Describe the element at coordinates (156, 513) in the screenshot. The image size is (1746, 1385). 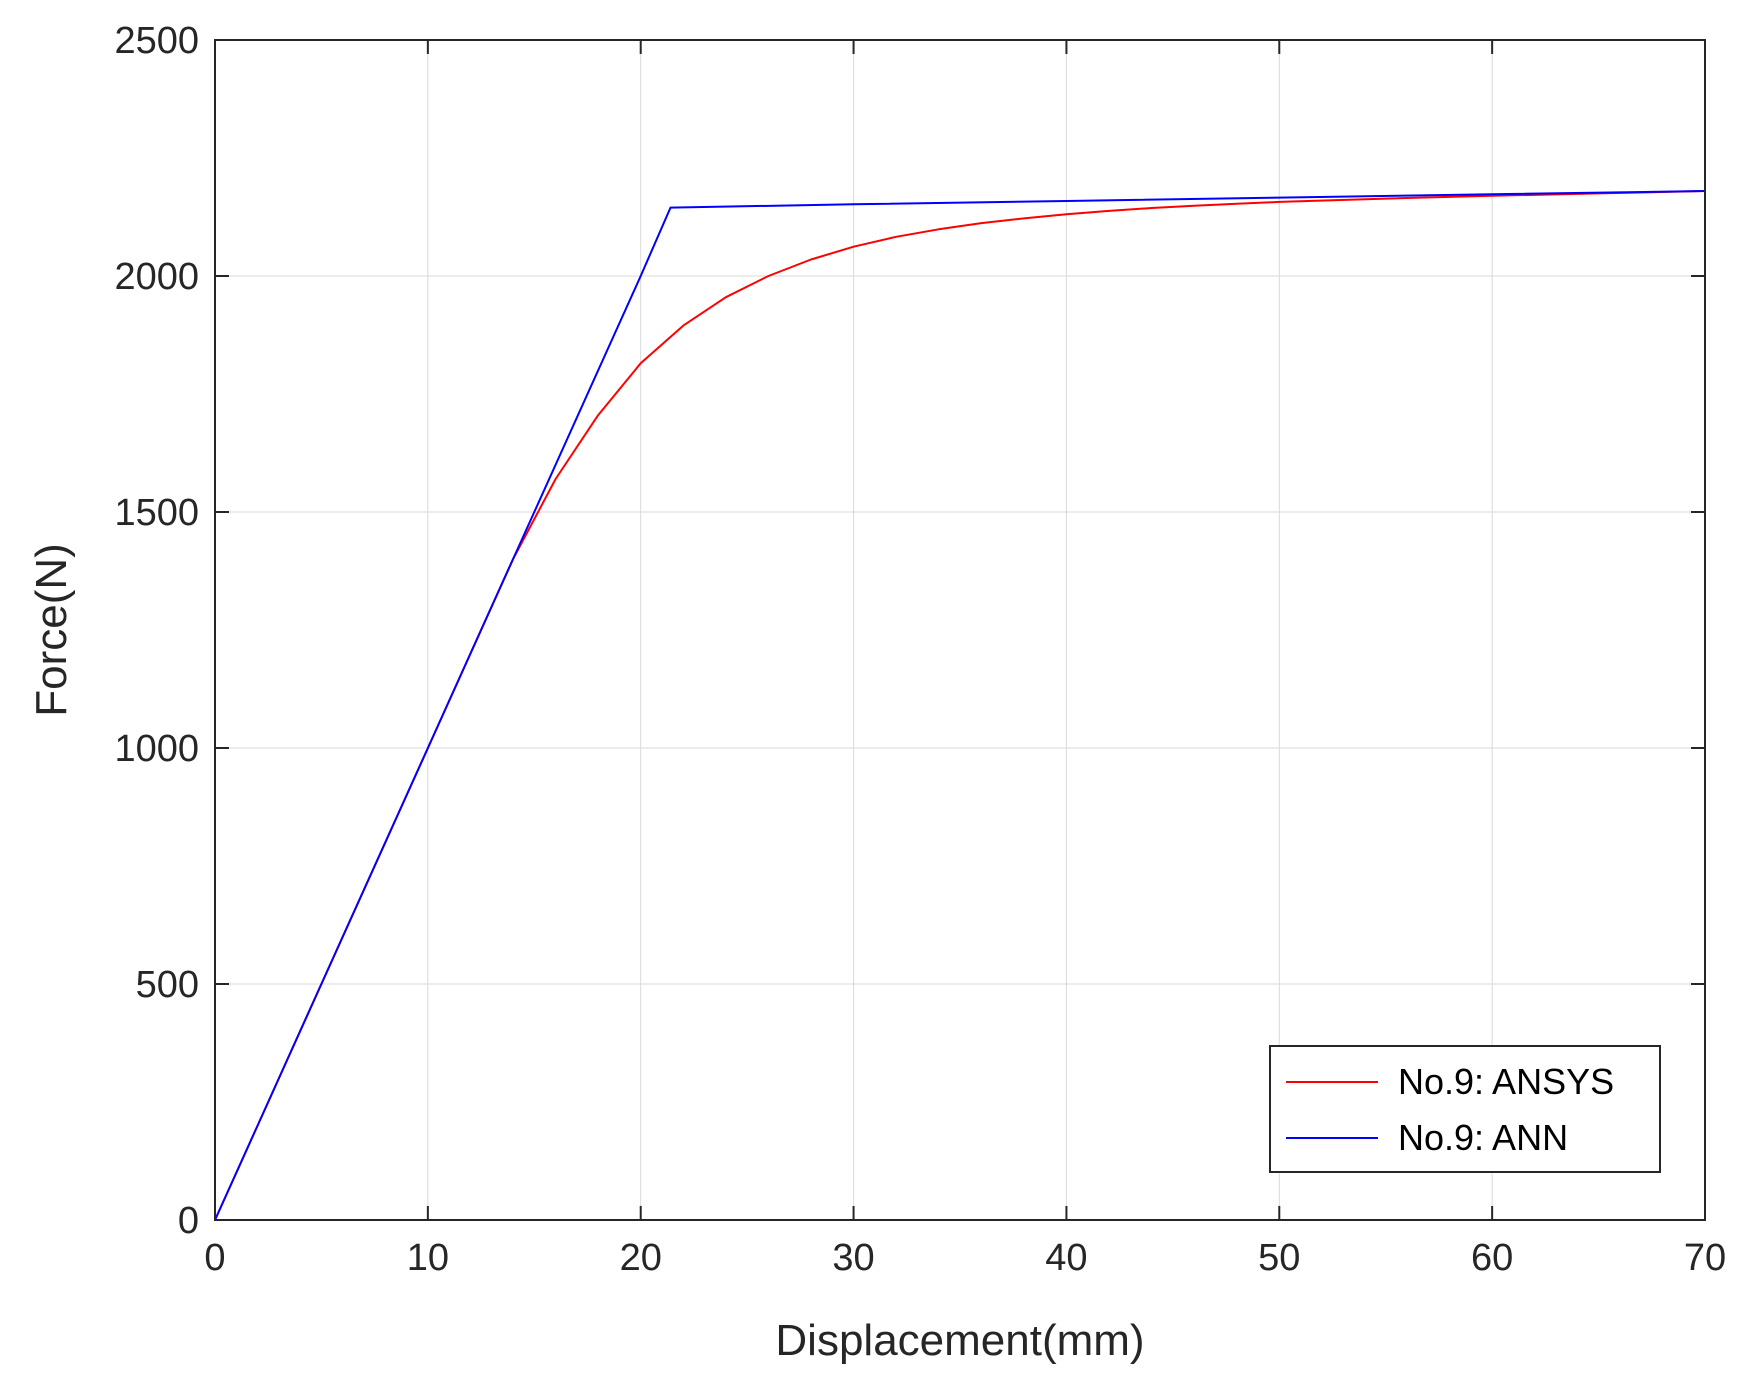
I see `y-tick-label: 1500` at that location.